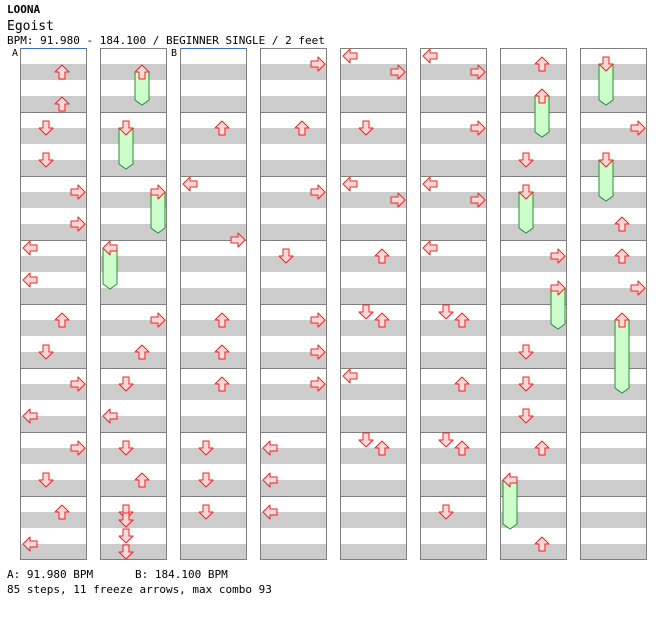 This screenshot has height=620, width=672. I want to click on bpm-marker-b, so click(213, 48).